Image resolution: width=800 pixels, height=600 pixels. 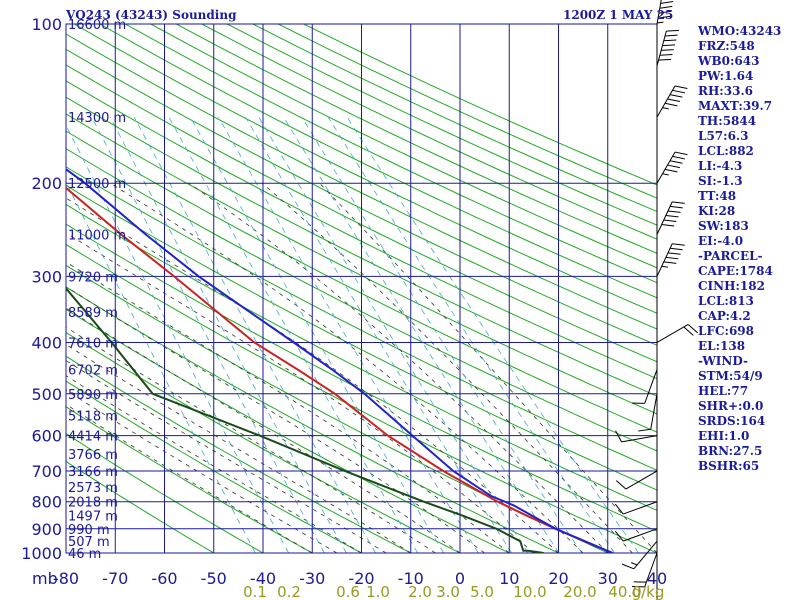 What do you see at coordinates (722, 346) in the screenshot?
I see `index-item: EL:138` at bounding box center [722, 346].